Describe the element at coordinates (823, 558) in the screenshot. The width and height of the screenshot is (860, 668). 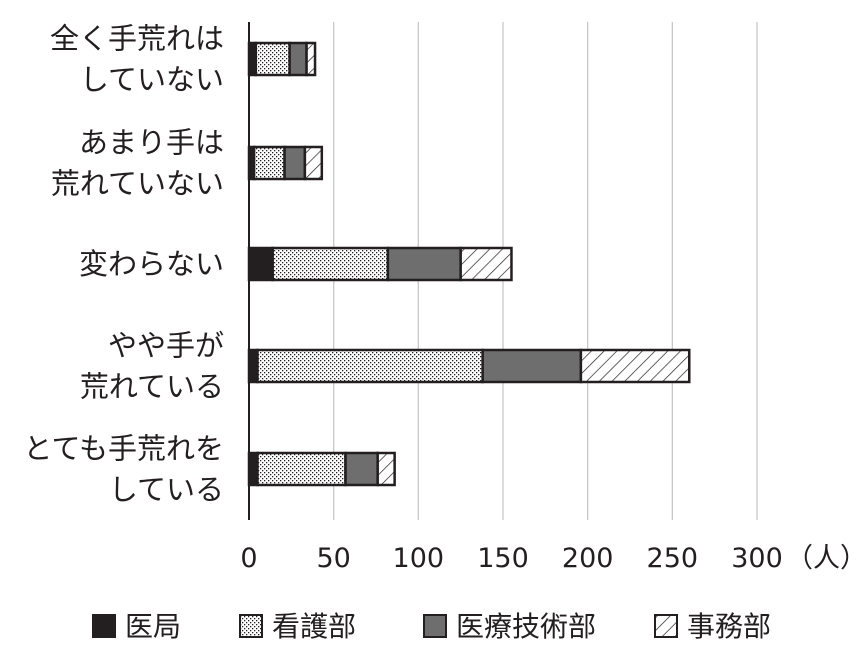
I see `x-unit-label: （人）` at that location.